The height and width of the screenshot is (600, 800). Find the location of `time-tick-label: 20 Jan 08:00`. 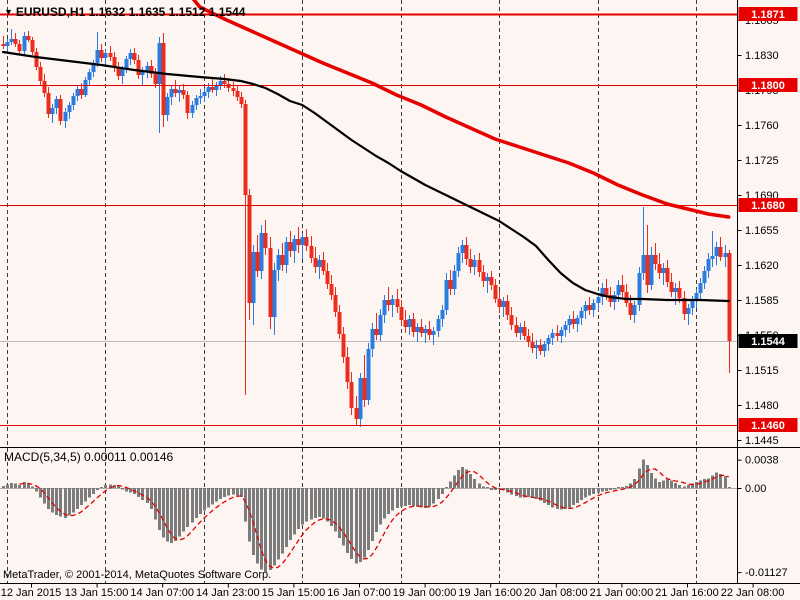

time-tick-label: 20 Jan 08:00 is located at coordinates (556, 593).